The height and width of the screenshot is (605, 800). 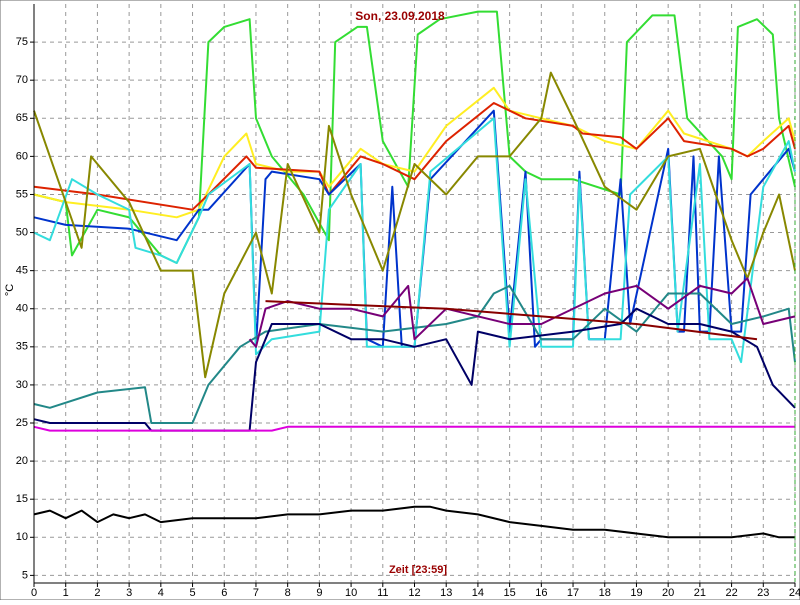 I want to click on y-tick-label: 25, so click(x=22, y=423).